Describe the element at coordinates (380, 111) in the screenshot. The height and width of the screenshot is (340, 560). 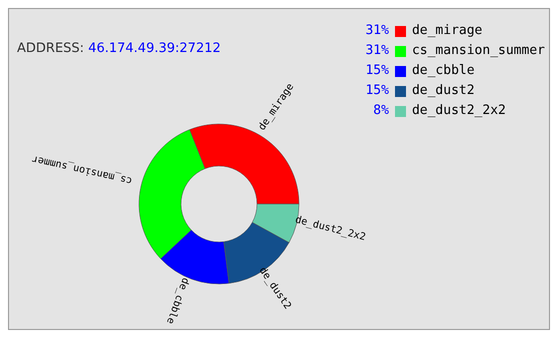
I see `data-label: 8%` at that location.